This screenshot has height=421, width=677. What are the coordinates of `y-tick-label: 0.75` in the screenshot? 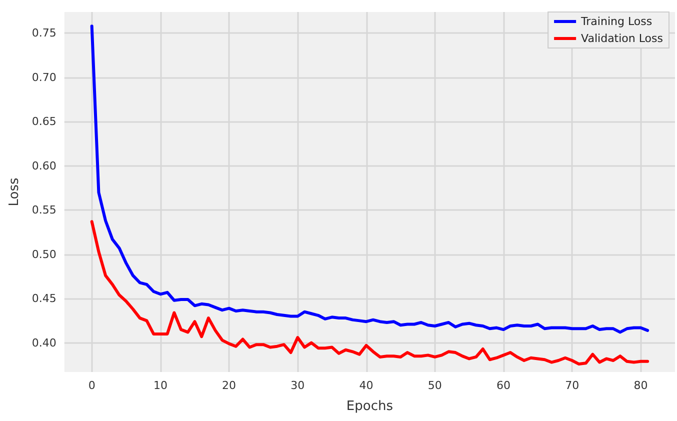 It's located at (44, 33).